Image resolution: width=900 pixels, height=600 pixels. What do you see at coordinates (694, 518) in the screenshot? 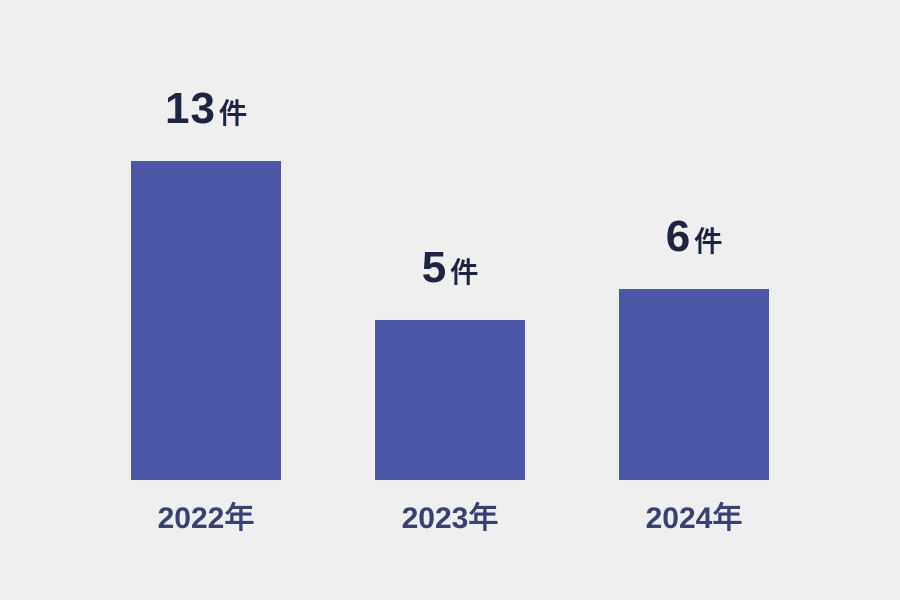
I see `category-label-2024: 2024年` at bounding box center [694, 518].